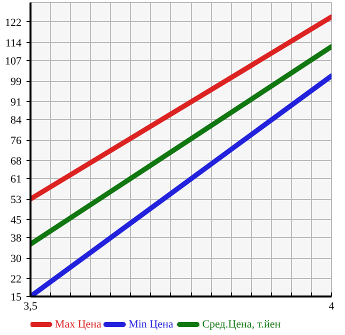 Image resolution: width=345 pixels, height=335 pixels. I want to click on y-tick-label: 122, so click(13, 22).